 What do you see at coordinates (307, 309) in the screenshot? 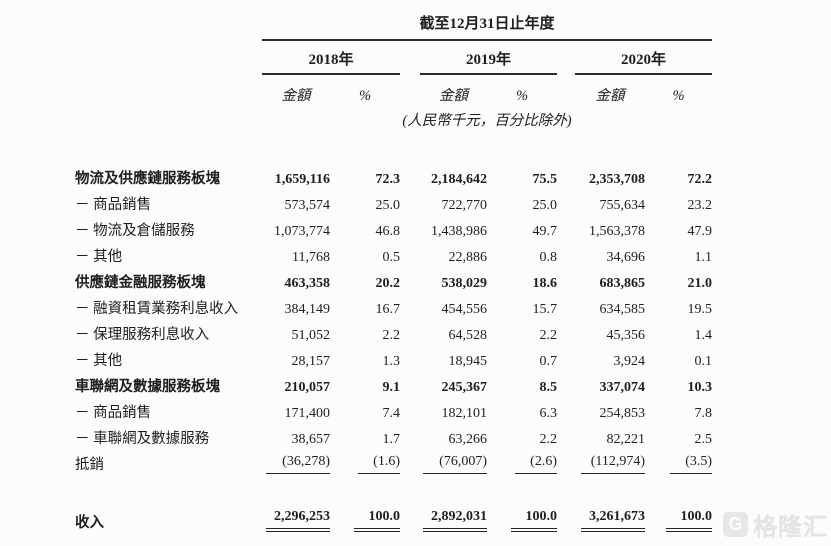
I see `amount-cell: 384,149` at bounding box center [307, 309].